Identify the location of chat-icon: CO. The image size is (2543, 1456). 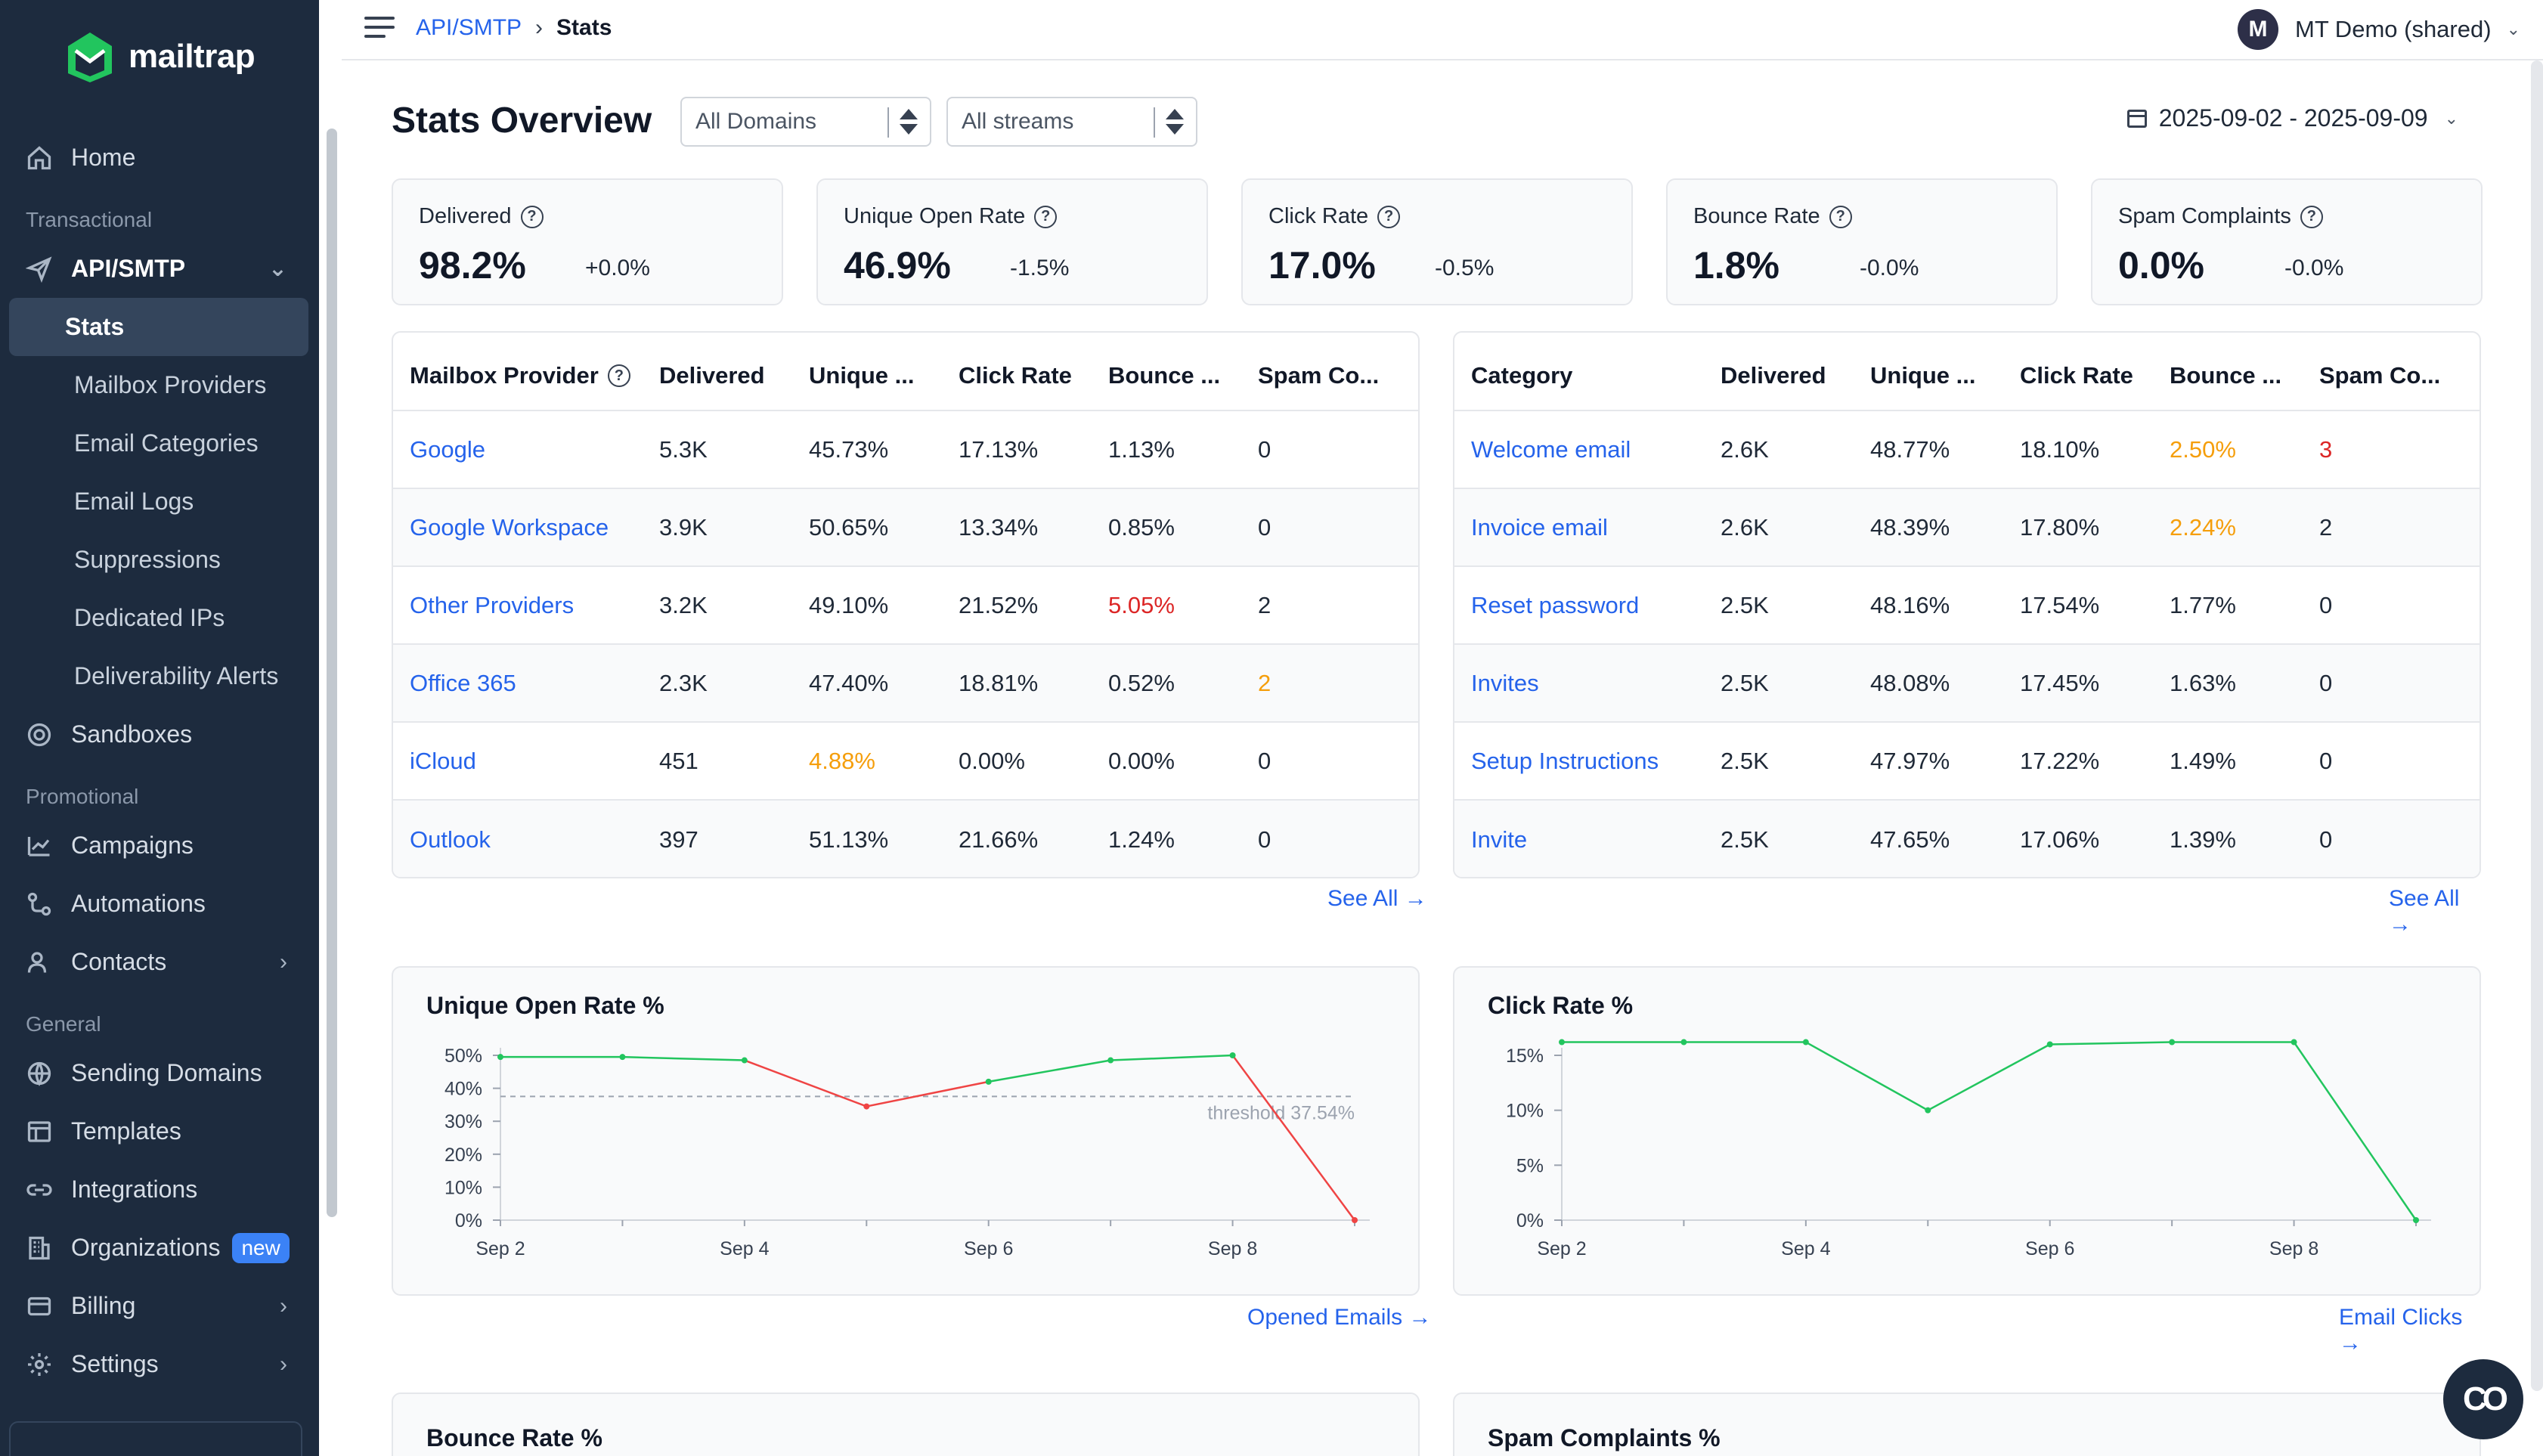
(2485, 1398).